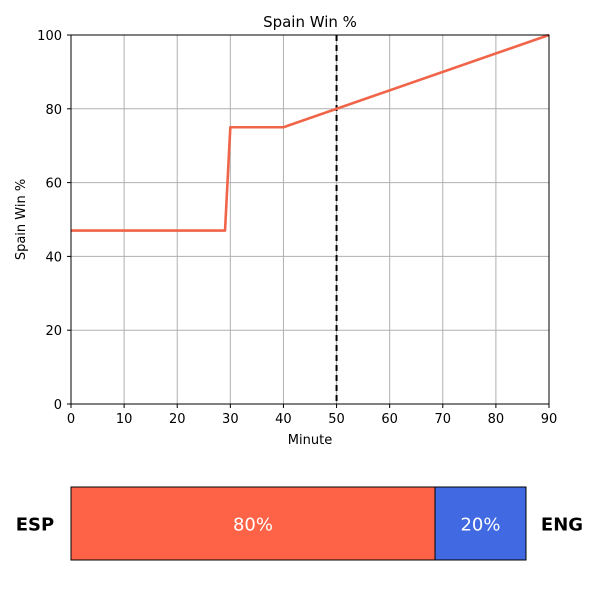 The width and height of the screenshot is (600, 600). What do you see at coordinates (283, 419) in the screenshot?
I see `x-tick-label: 40` at bounding box center [283, 419].